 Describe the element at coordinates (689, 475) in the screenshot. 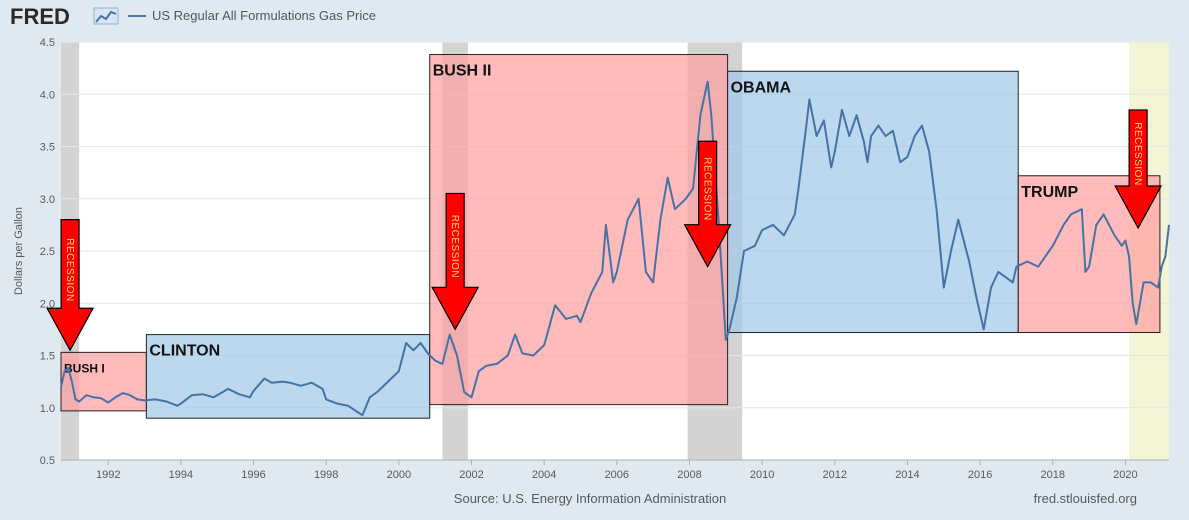

I see `x-tick-label: 2008` at that location.